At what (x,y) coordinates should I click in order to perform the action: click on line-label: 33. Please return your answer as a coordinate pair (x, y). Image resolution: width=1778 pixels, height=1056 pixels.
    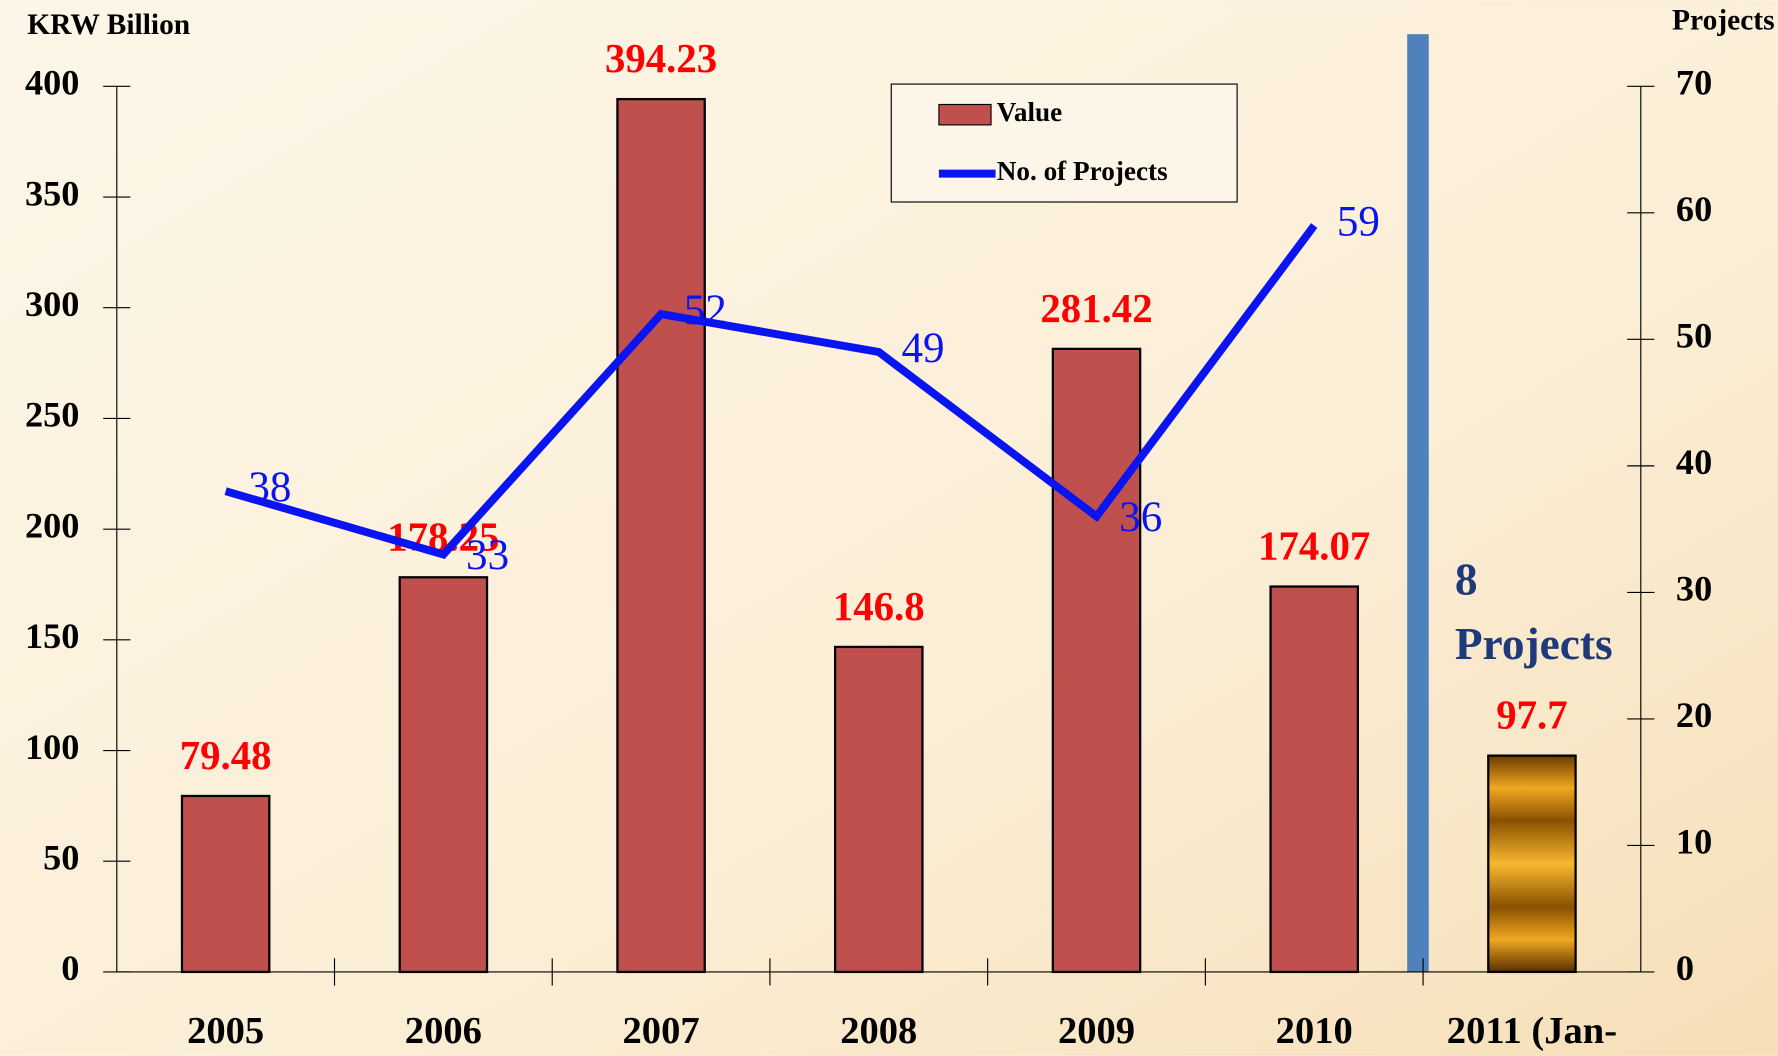
    Looking at the image, I should click on (487, 555).